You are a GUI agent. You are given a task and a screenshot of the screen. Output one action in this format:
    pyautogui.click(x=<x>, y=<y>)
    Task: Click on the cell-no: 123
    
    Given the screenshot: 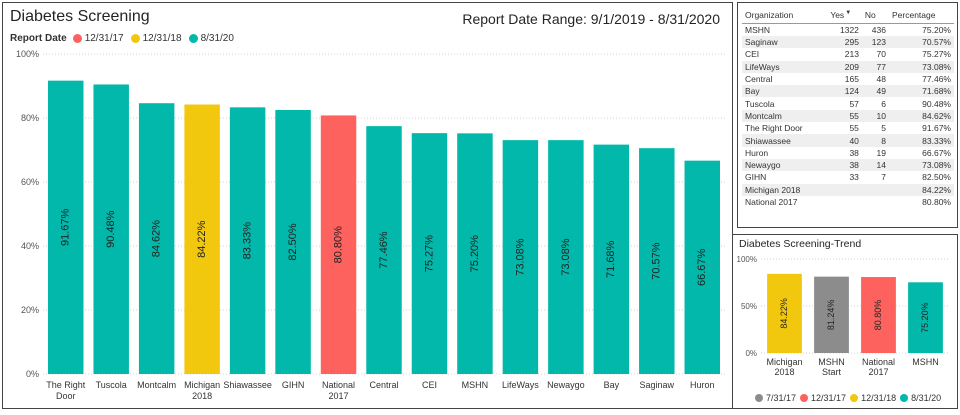 What is the action you would take?
    pyautogui.click(x=875, y=42)
    